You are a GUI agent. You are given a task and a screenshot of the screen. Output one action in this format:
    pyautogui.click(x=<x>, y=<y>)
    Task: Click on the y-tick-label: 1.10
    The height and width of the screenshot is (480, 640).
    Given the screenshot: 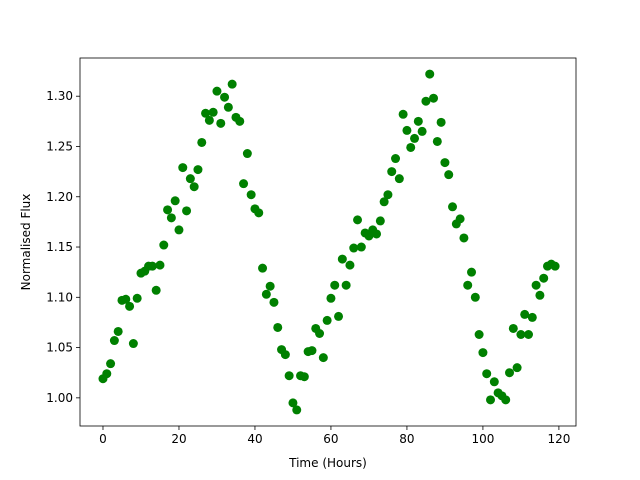 What is the action you would take?
    pyautogui.click(x=59, y=297)
    